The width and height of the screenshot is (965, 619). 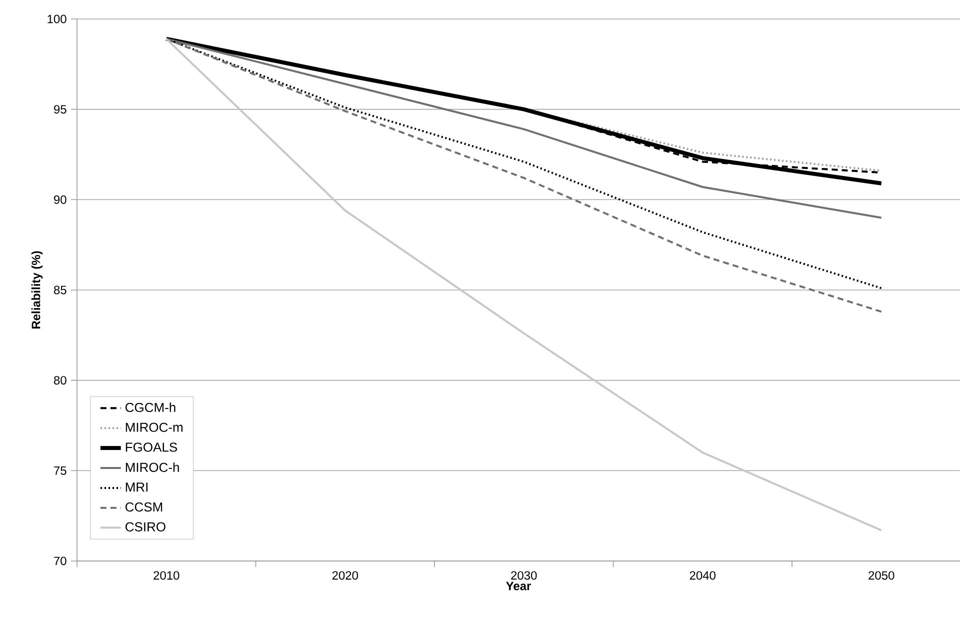 What do you see at coordinates (57, 19) in the screenshot?
I see `y-tick-label: 100` at bounding box center [57, 19].